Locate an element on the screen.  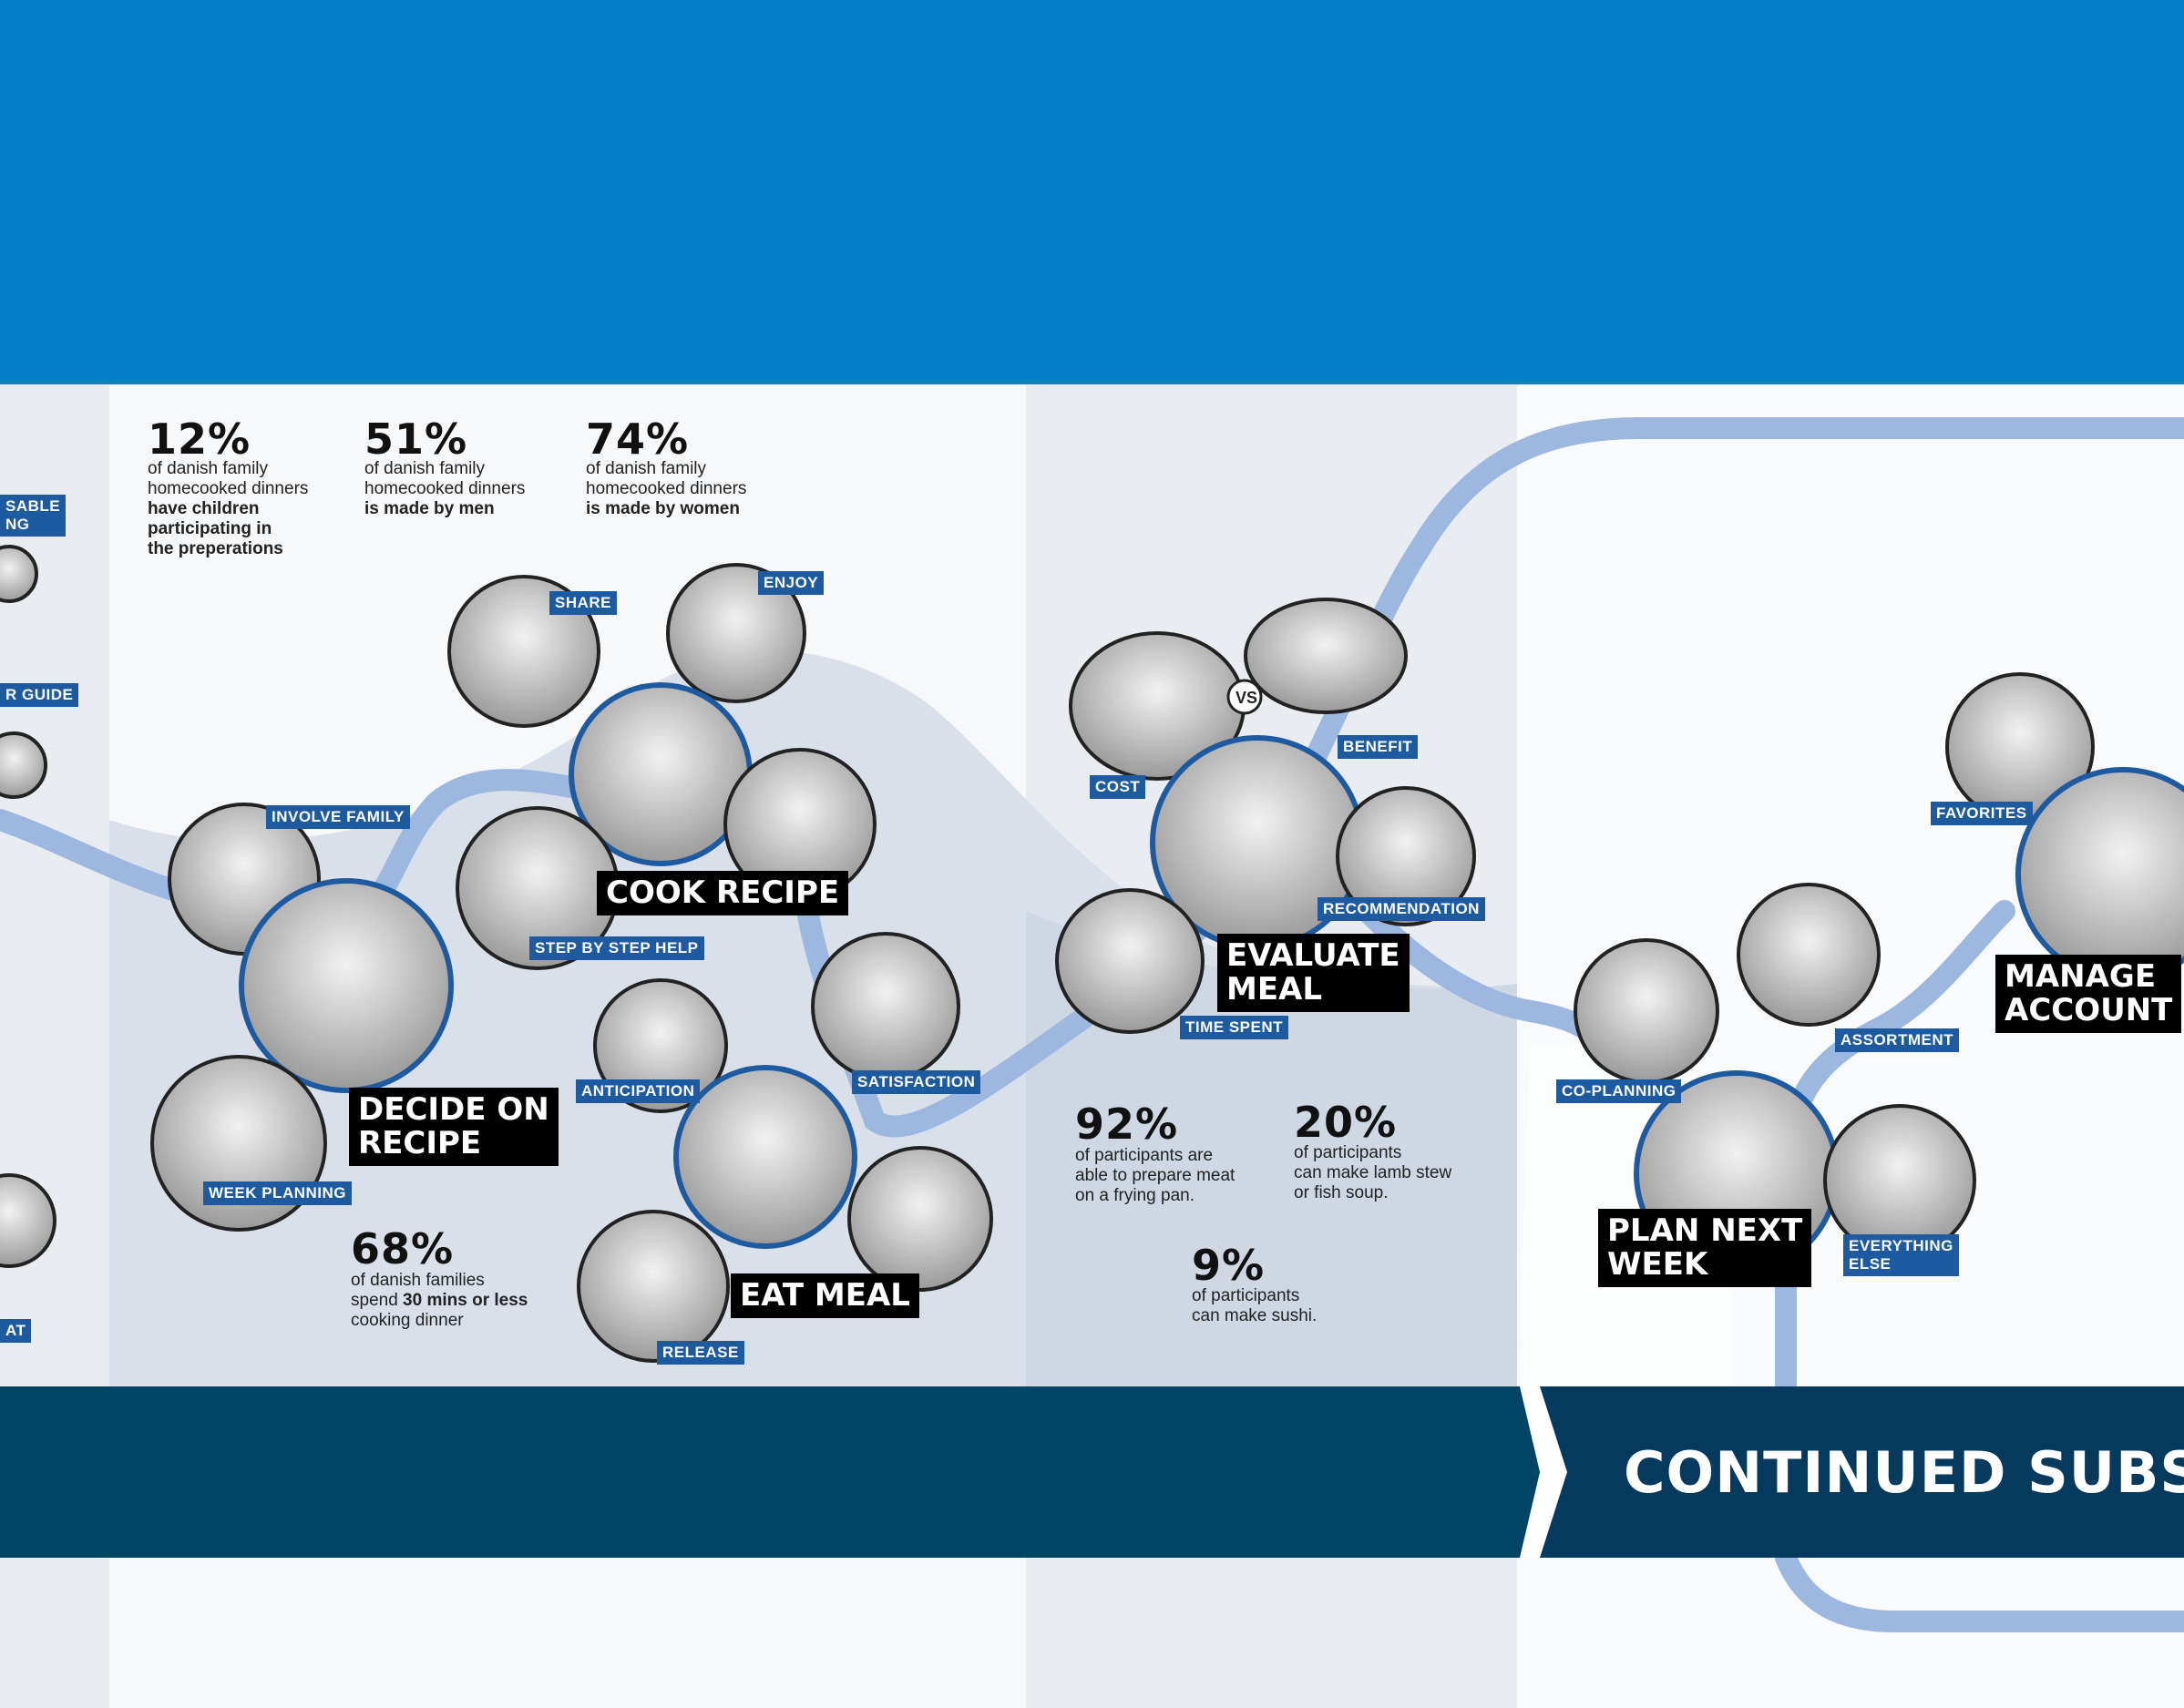
tag-time-spent: TIME SPENT is located at coordinates (1234, 1027).